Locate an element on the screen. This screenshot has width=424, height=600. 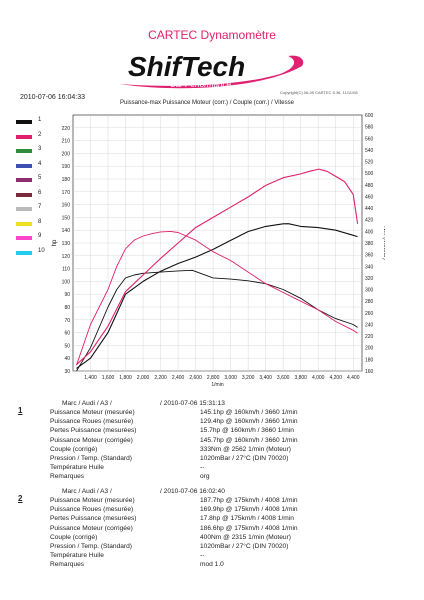
y-tick-label-left: 180 is located at coordinates (66, 180).